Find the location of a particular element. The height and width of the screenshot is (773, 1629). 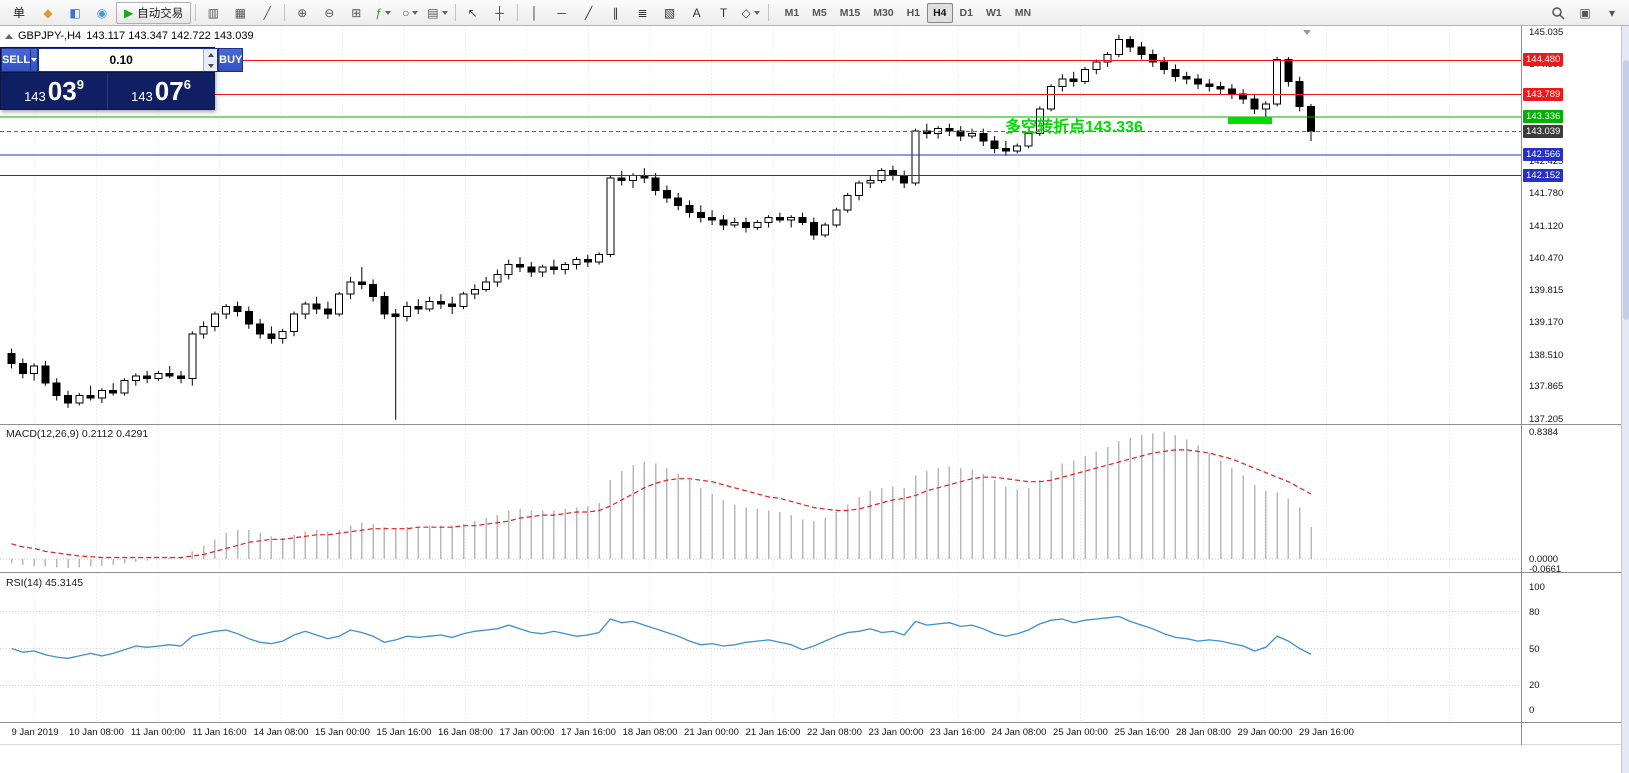

price-axis-label: 140.470 is located at coordinates (1546, 258).